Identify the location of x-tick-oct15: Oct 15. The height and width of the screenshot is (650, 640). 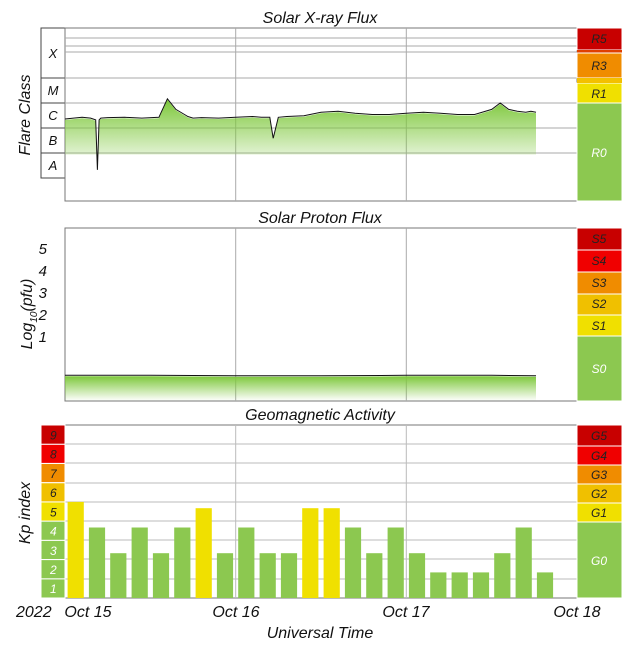
(87, 612).